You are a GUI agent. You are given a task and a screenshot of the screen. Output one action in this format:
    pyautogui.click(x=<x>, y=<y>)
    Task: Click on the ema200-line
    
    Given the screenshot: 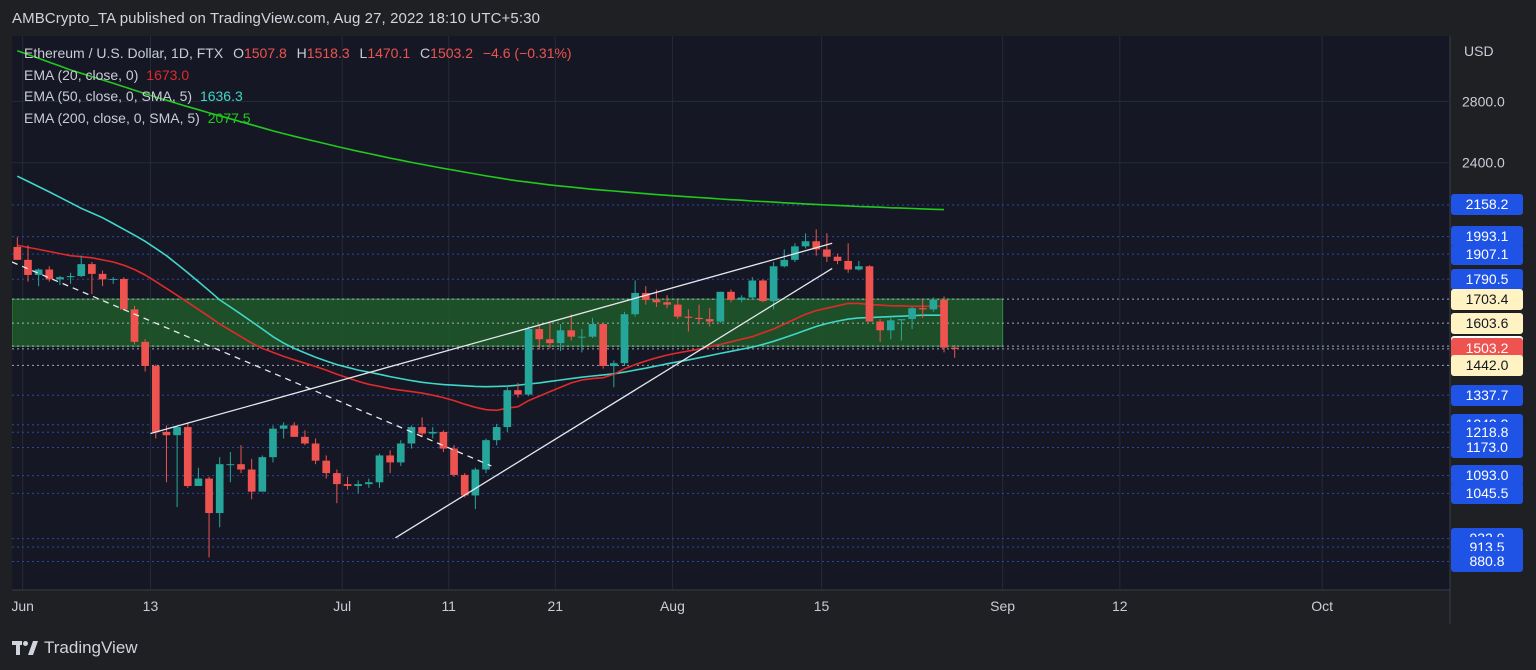 What is the action you would take?
    pyautogui.click(x=481, y=130)
    